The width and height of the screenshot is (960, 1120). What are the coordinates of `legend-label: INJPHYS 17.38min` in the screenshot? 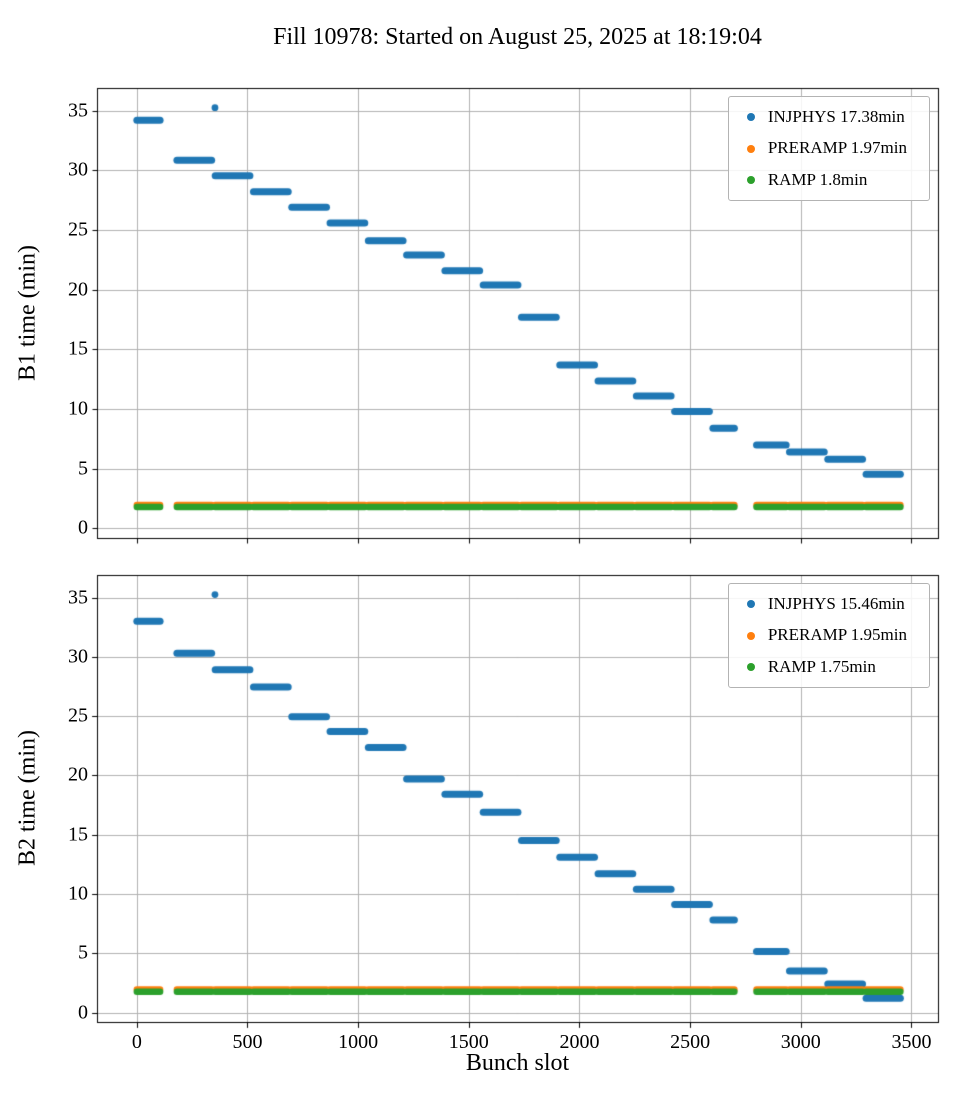 It's located at (836, 116).